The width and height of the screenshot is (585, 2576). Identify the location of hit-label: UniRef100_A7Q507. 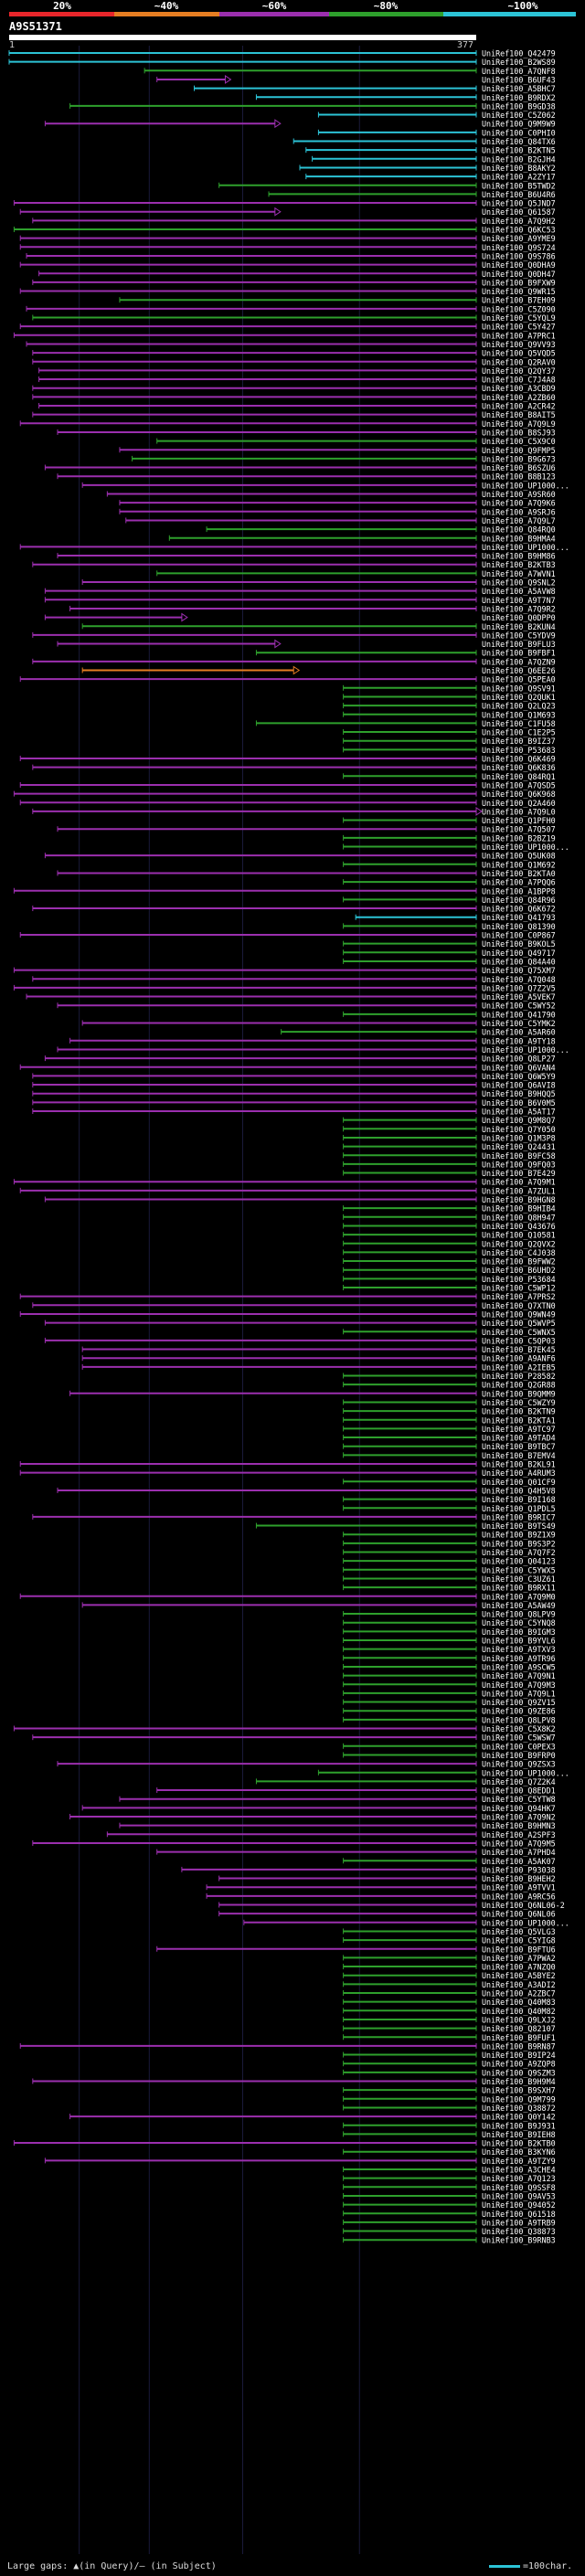
(519, 829).